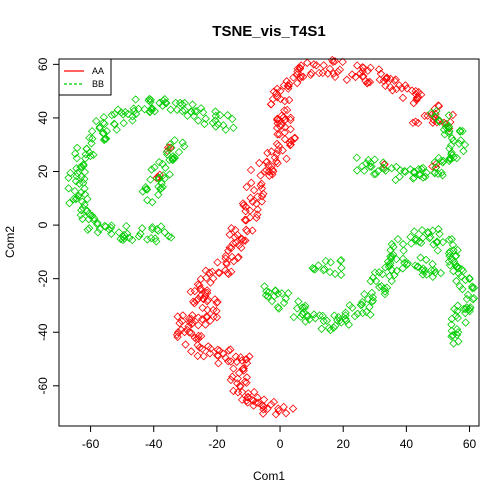  I want to click on x-tick-label: 40, so click(407, 444).